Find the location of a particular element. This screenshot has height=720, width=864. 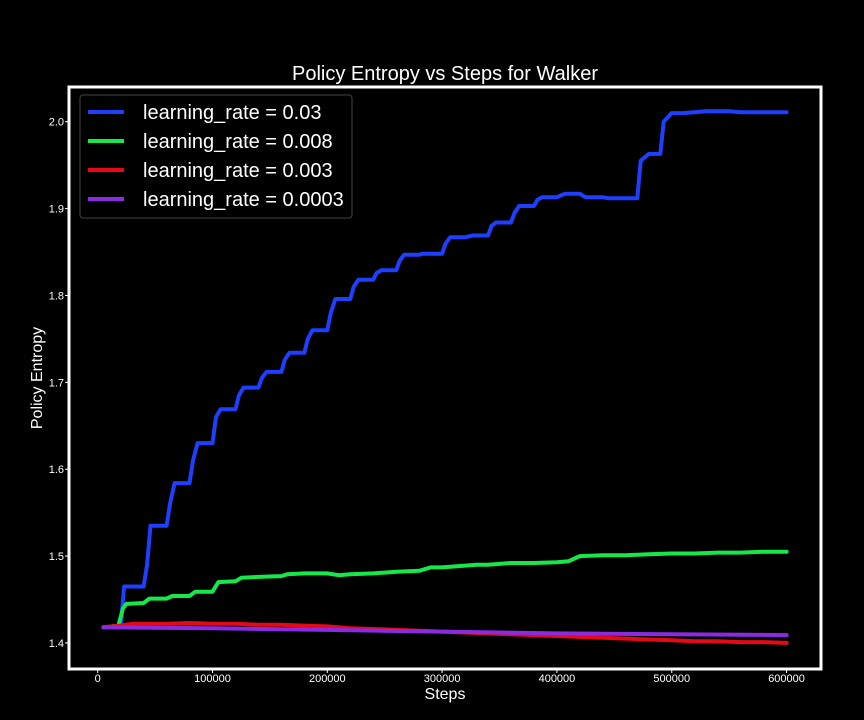

y-axis-ticks: 1.4 1.5 1.6 1.7 1.8 1.9 2.0 is located at coordinates (59, 383).